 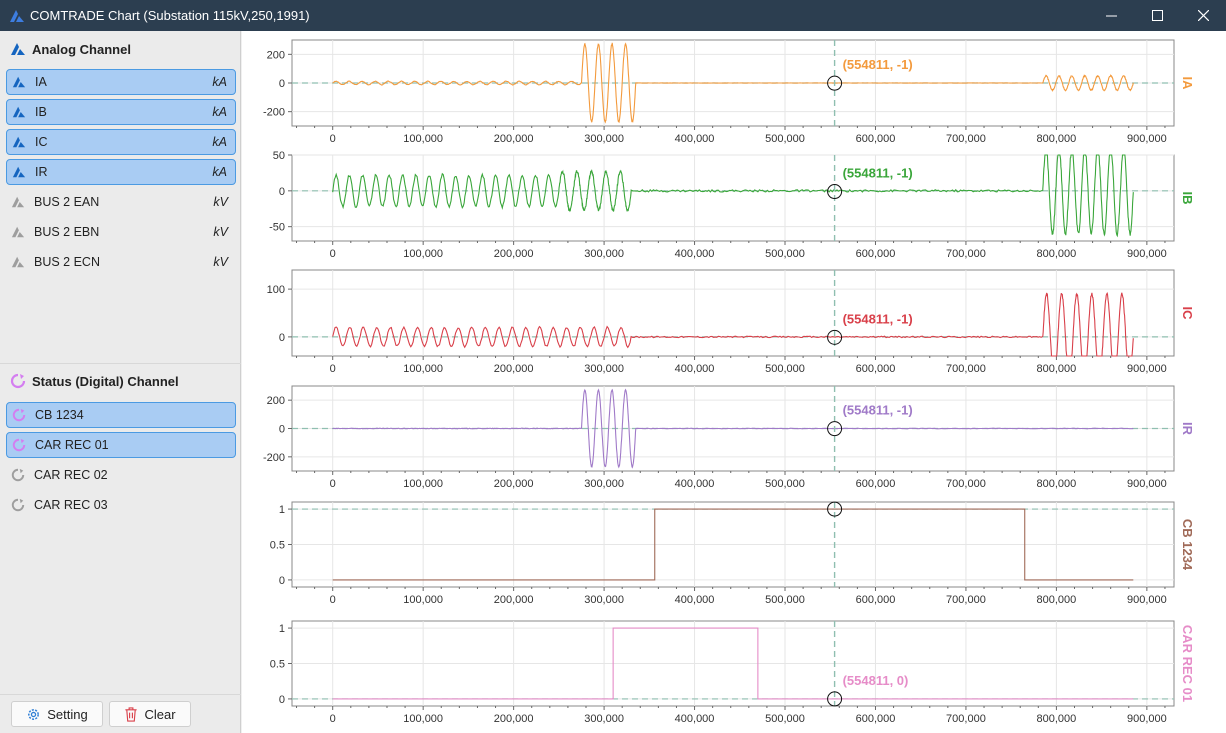 I want to click on y-tick-label: 50, so click(x=279, y=156).